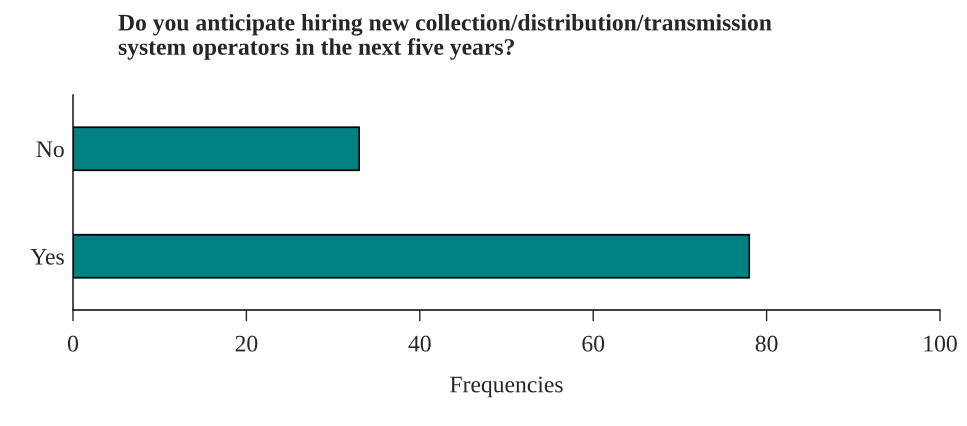 This screenshot has height=426, width=967. Describe the element at coordinates (940, 344) in the screenshot. I see `x-tick-label: 100` at that location.